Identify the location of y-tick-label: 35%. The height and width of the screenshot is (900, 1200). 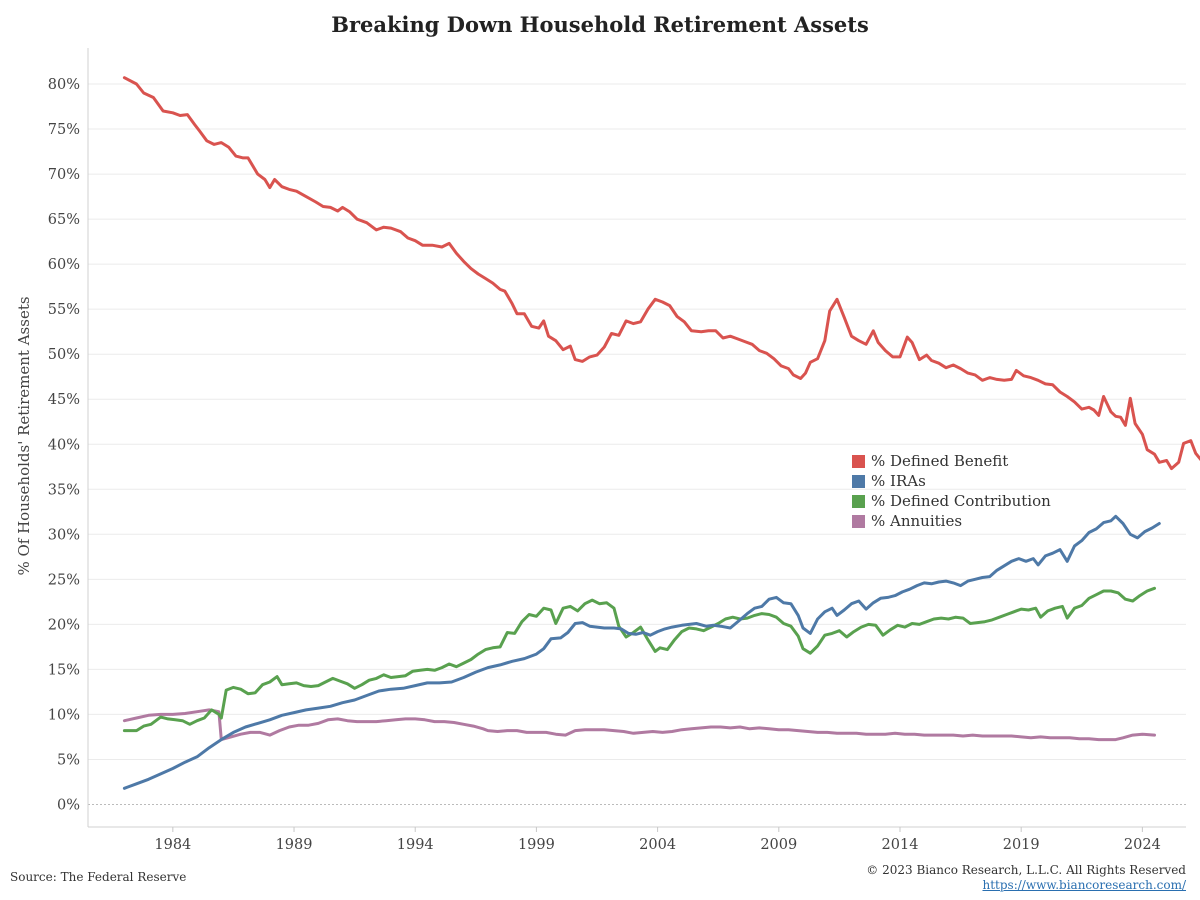
(64, 490).